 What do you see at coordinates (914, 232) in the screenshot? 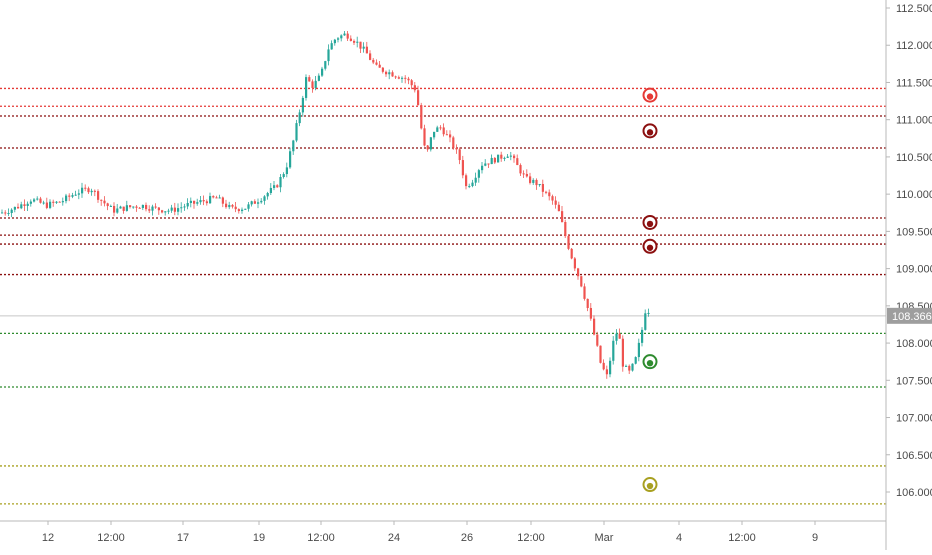
I see `y-tick-label: 109.500` at bounding box center [914, 232].